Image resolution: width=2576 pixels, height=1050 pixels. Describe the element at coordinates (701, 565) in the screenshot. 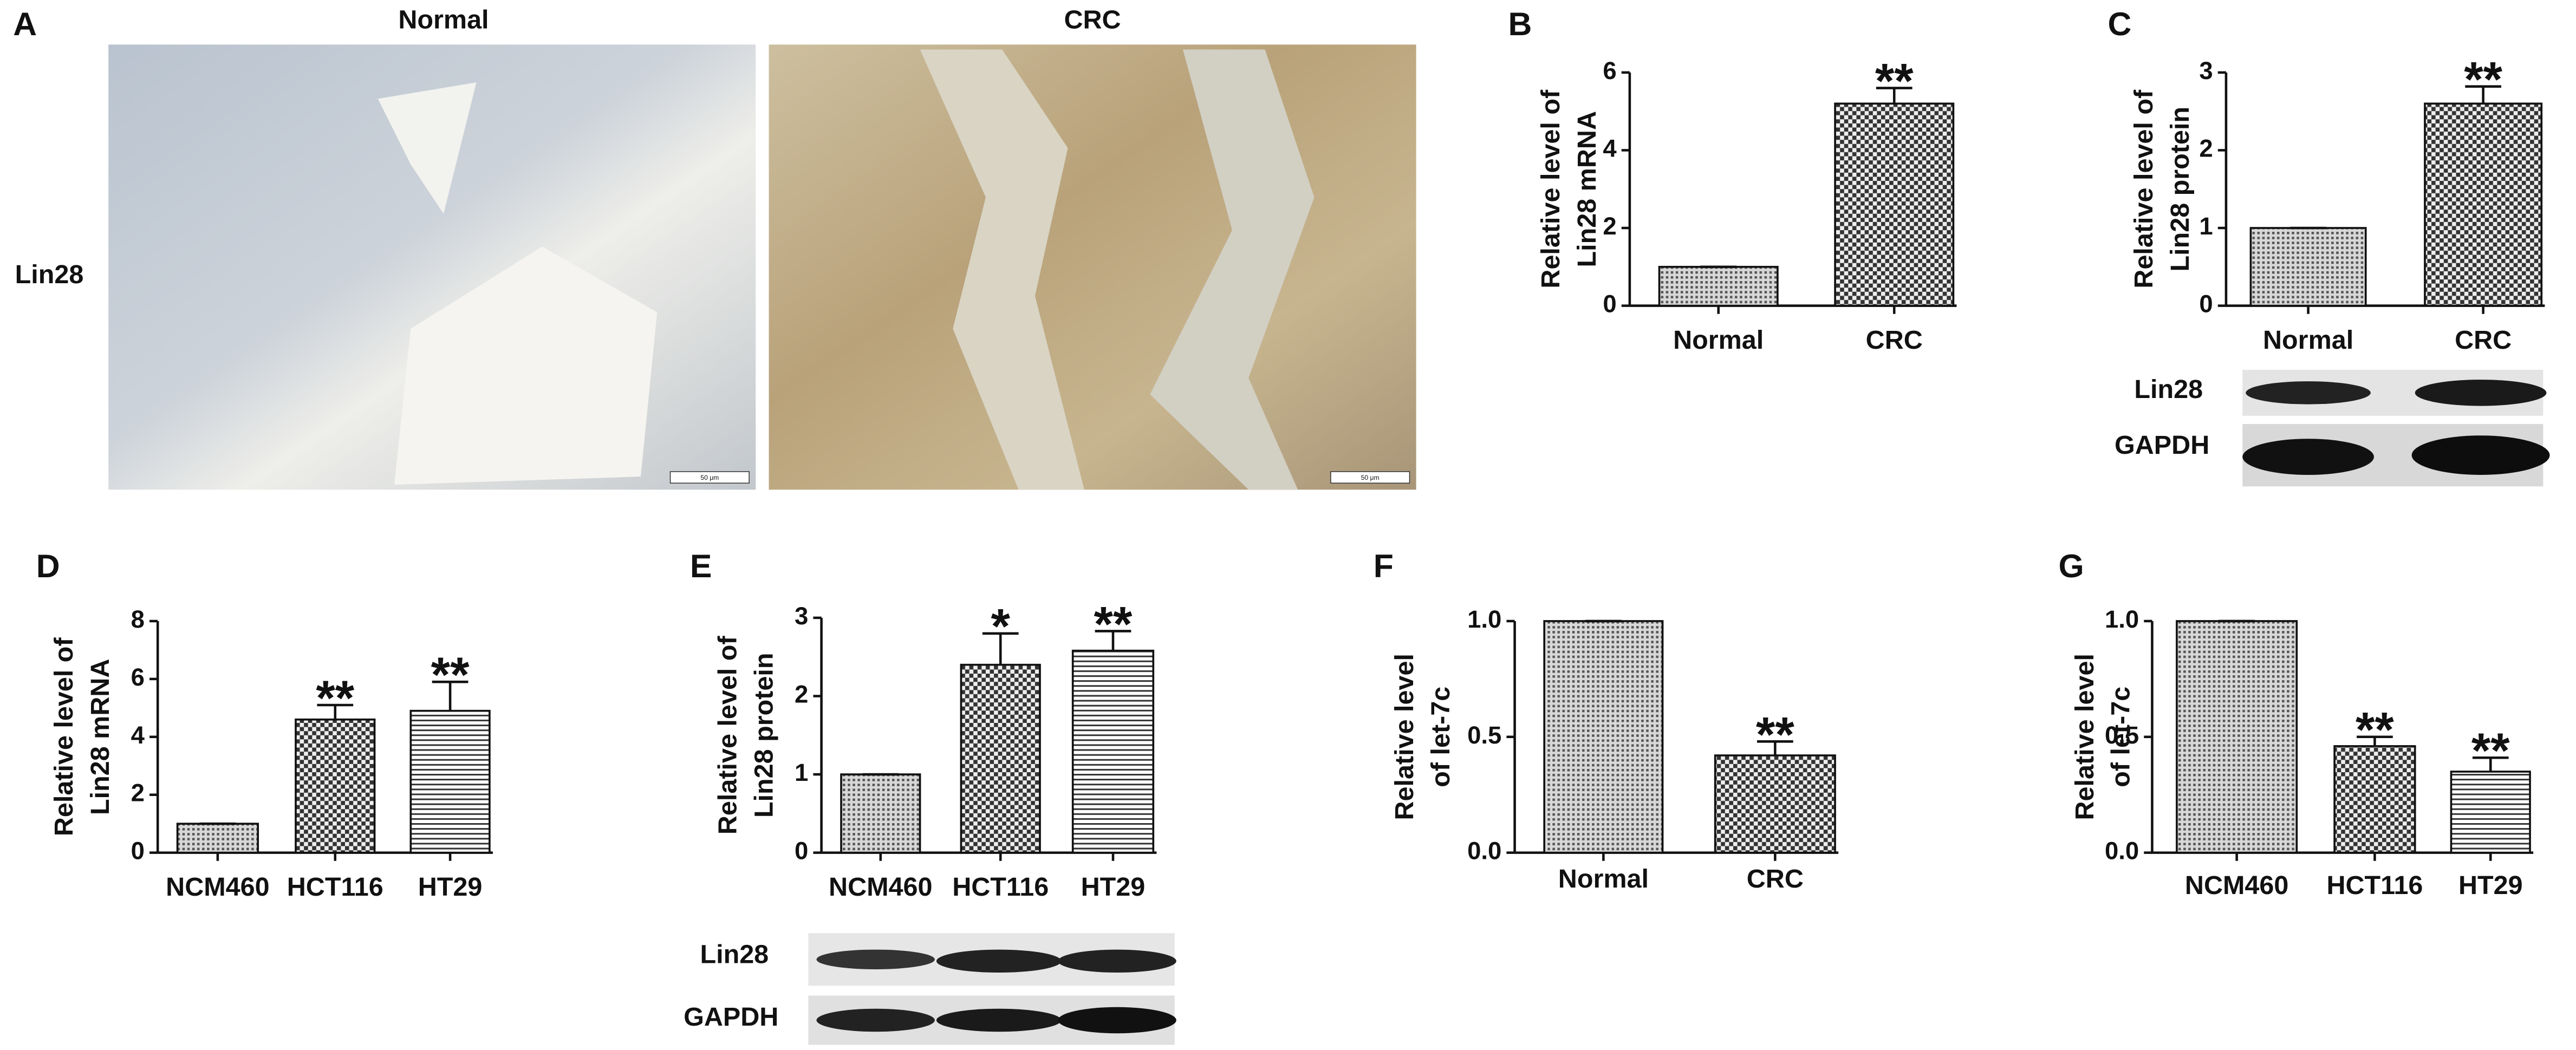

I see `panel-label: E` at that location.